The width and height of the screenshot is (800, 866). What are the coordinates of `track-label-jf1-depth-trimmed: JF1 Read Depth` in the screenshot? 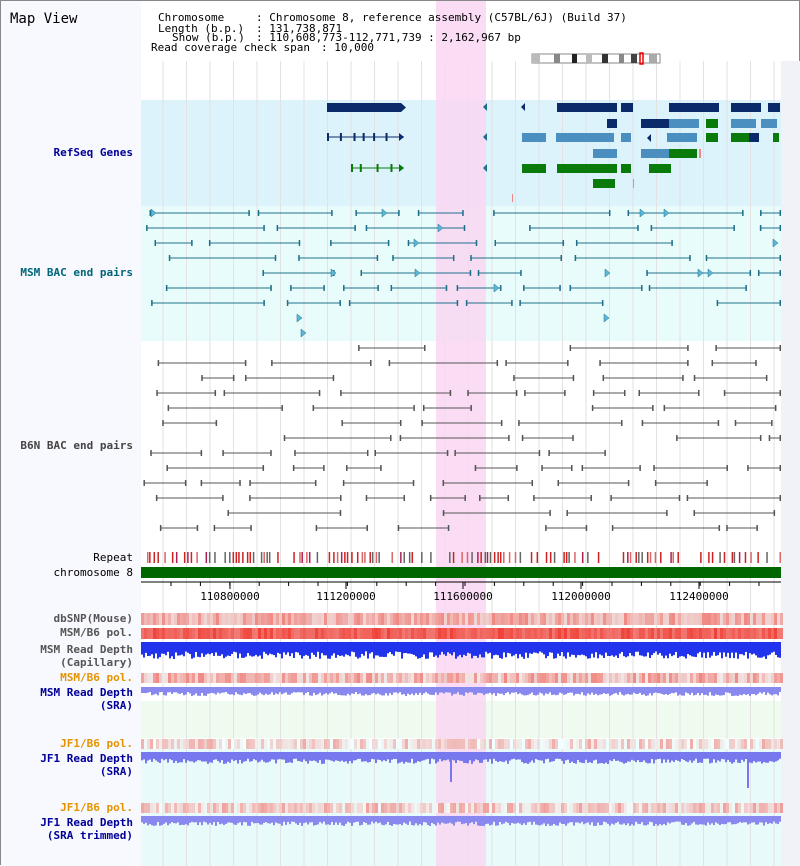 It's located at (86, 822).